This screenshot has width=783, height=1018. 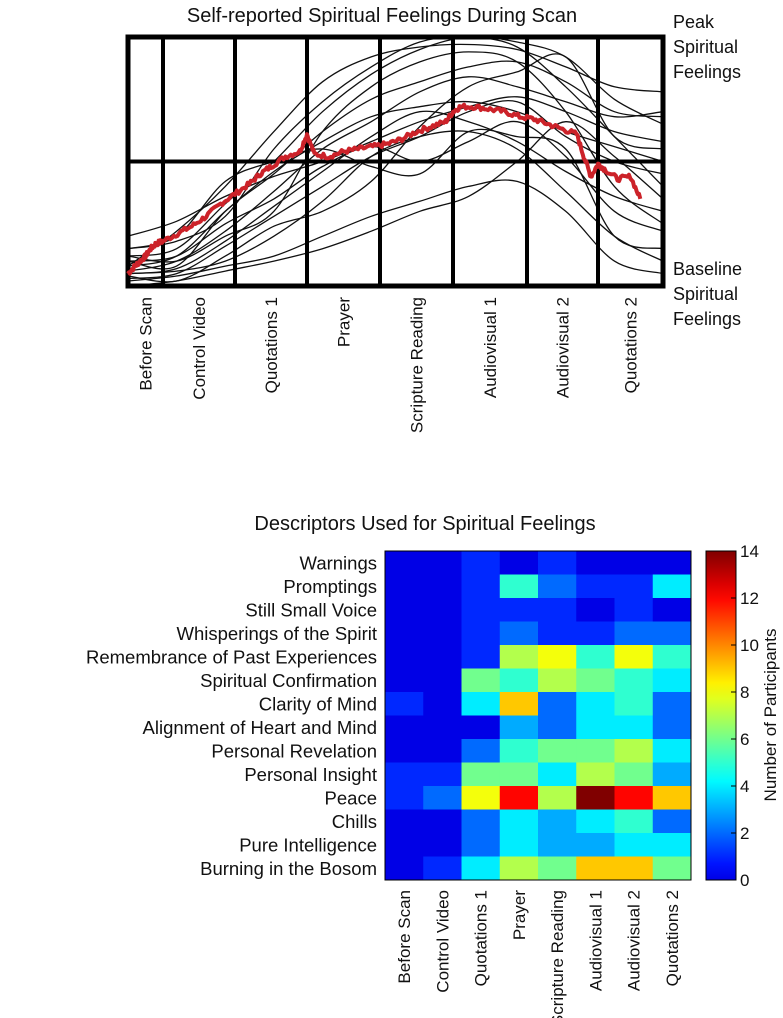 I want to click on cell-burning-in-the-bosom-before-scan, so click(x=404, y=868).